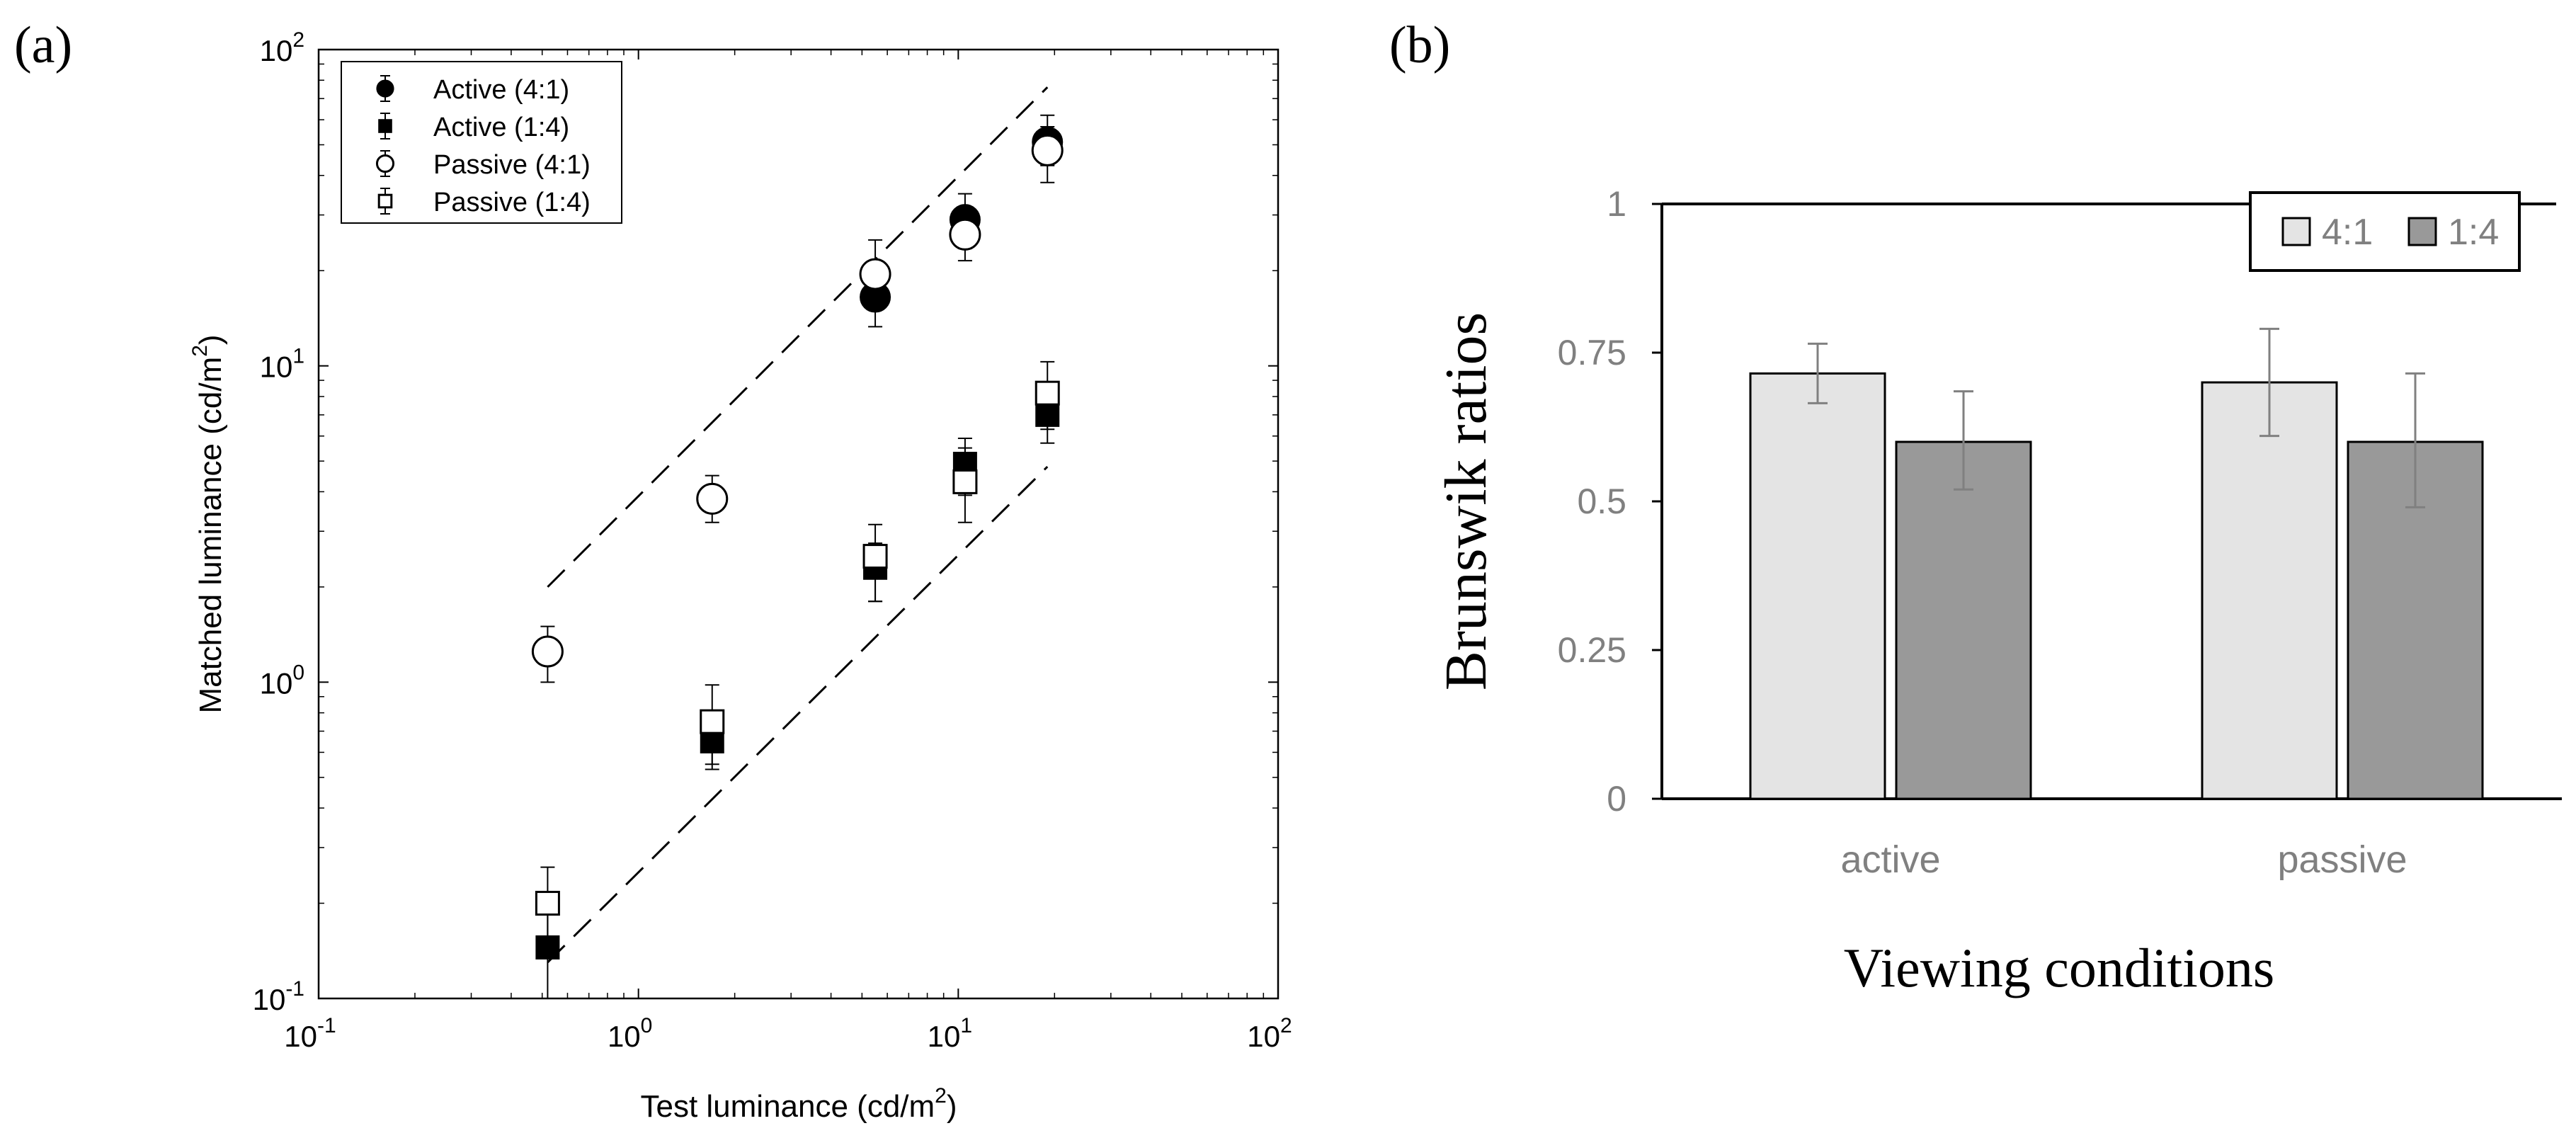 Image resolution: width=2576 pixels, height=1133 pixels. I want to click on legend-entry: Passive (4:1), so click(483, 165).